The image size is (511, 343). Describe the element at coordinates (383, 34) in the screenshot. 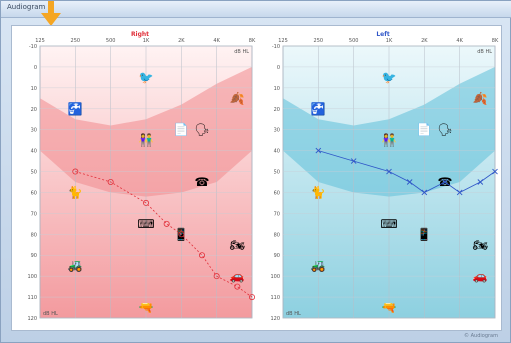

I see `panel-title: Left` at that location.